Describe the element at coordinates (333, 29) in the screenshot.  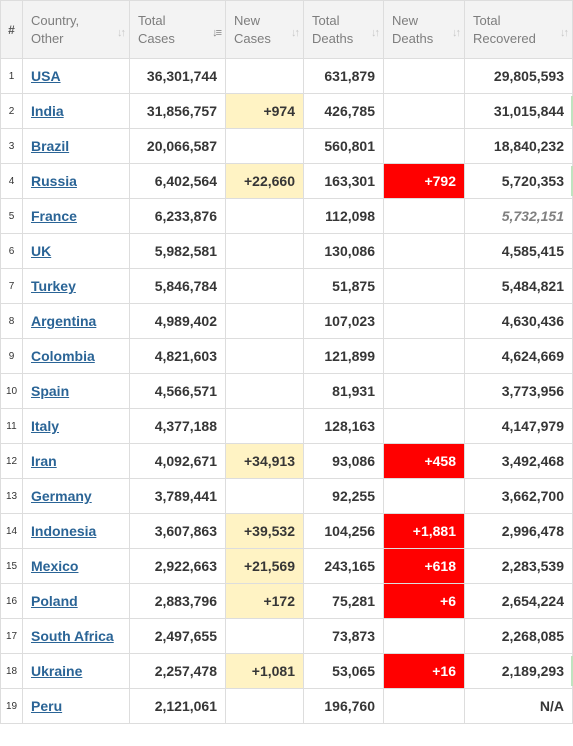
I see `header-label: Total Deaths` at that location.